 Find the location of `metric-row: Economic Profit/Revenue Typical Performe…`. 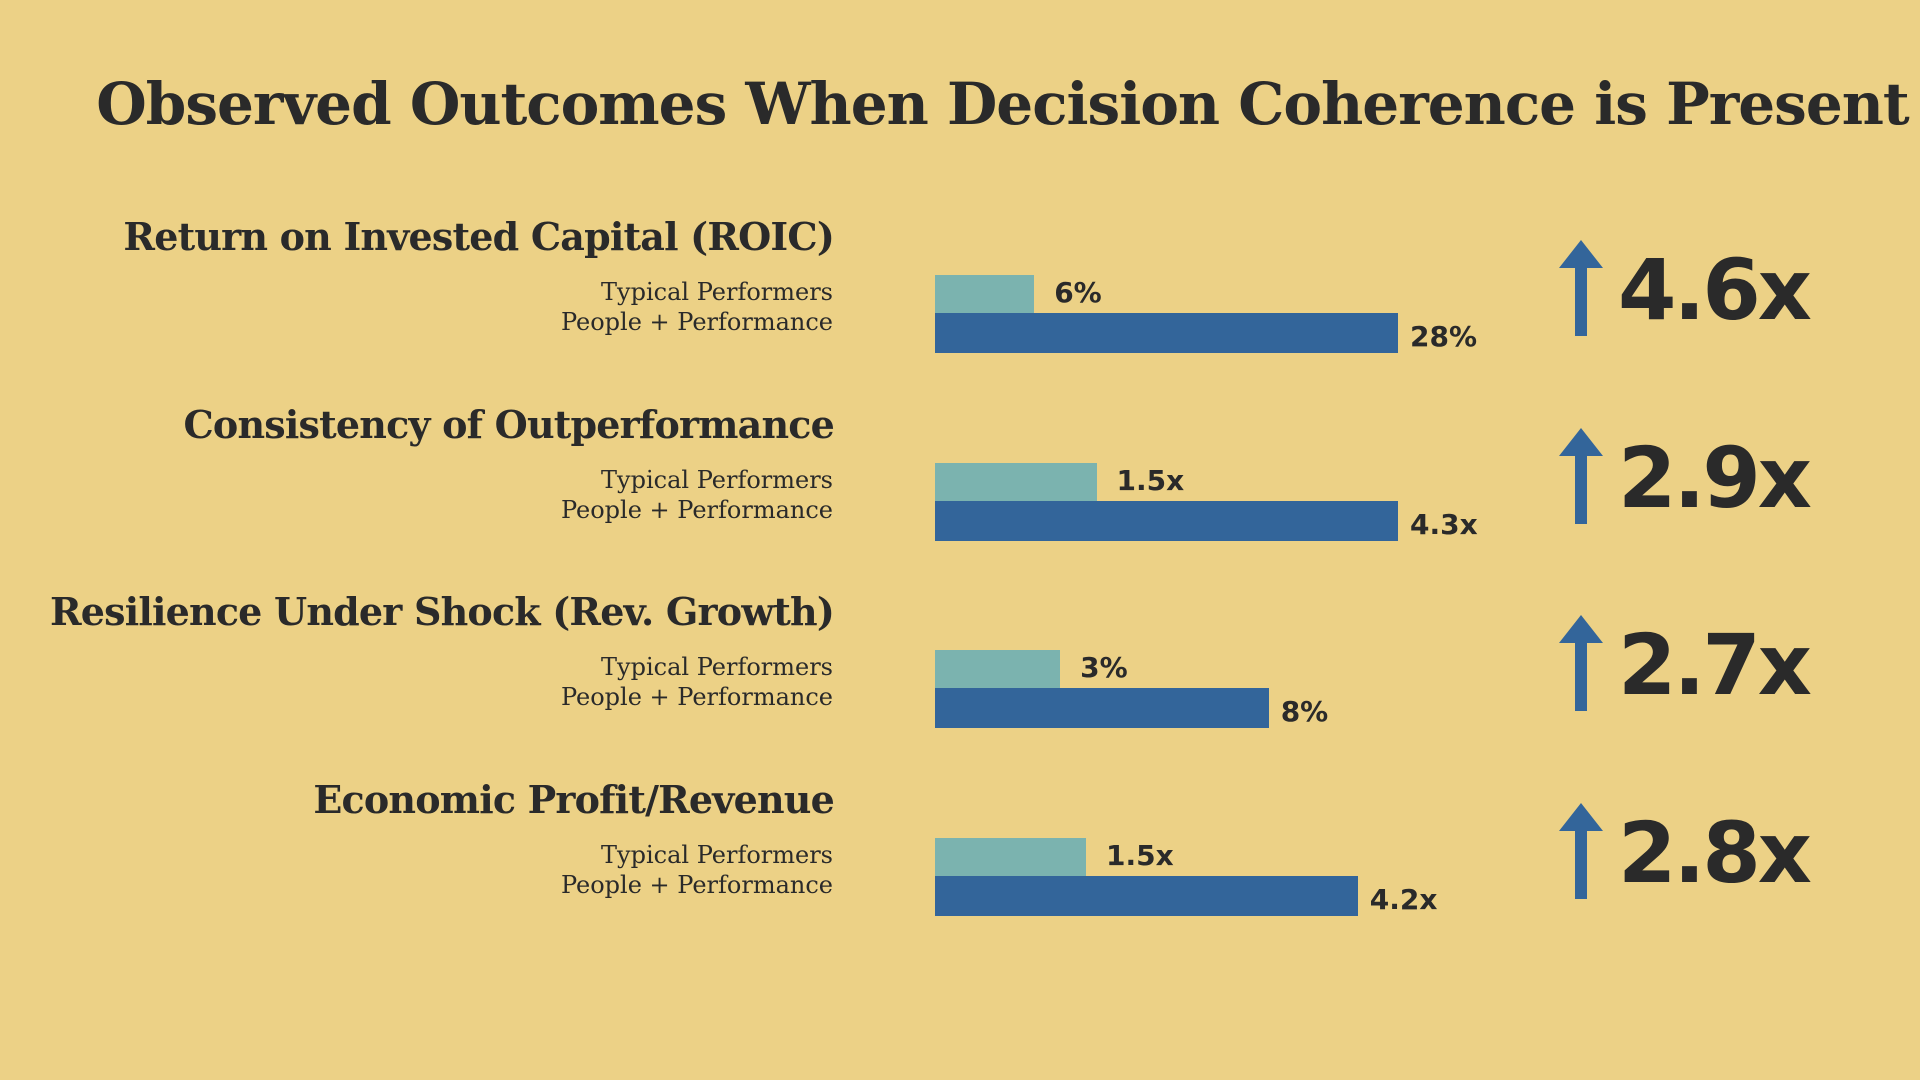

metric-row: Economic Profit/Revenue Typical Performe… is located at coordinates (960, 857).